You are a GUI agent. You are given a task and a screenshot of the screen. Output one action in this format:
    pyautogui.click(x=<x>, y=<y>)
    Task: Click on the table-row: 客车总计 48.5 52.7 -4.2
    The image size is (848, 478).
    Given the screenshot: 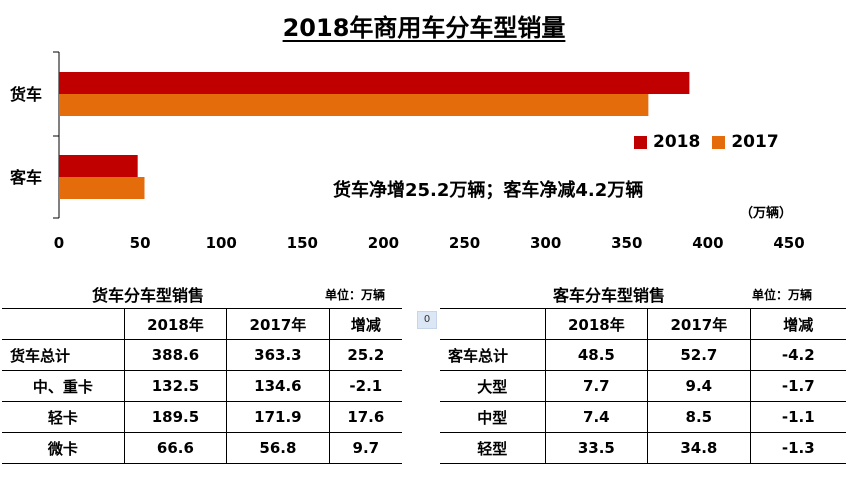 What is the action you would take?
    pyautogui.click(x=643, y=355)
    